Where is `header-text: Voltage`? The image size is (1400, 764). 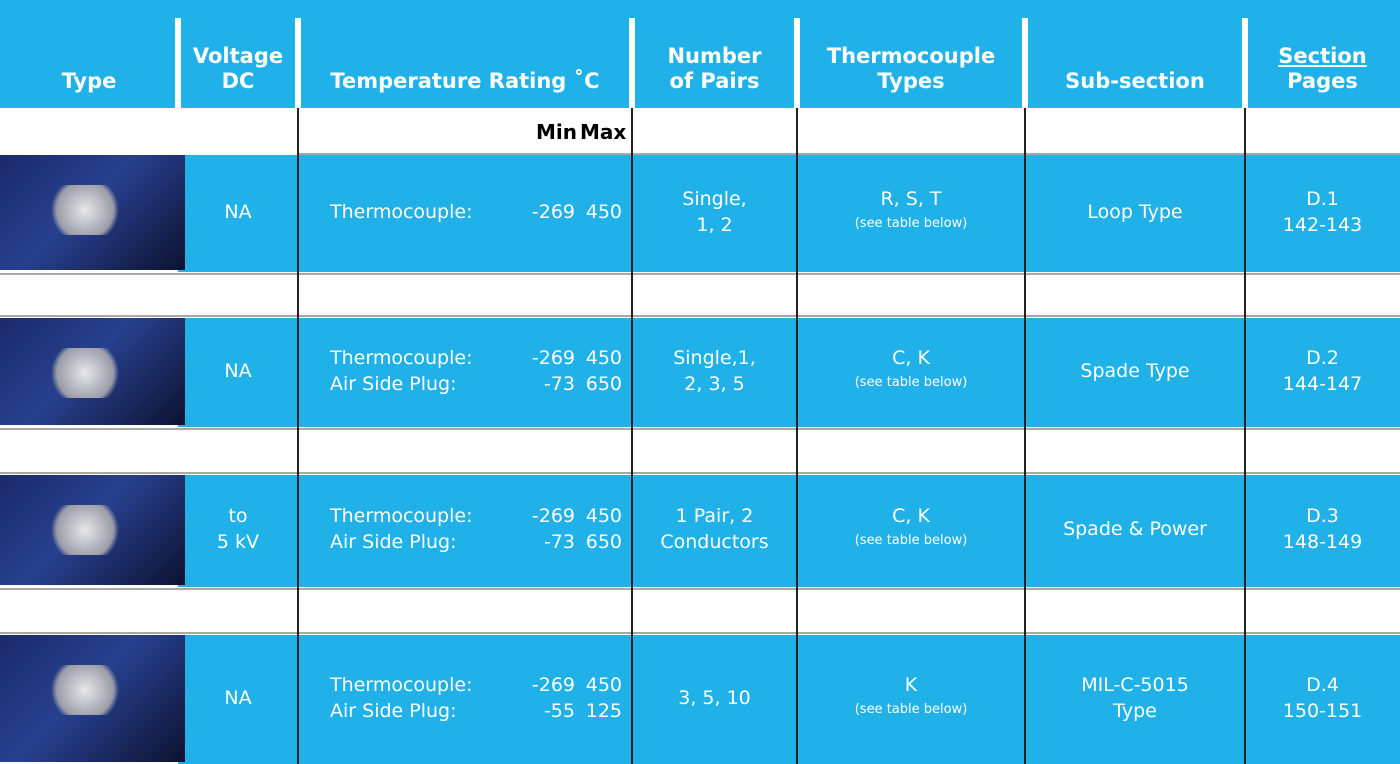
header-text: Voltage is located at coordinates (238, 56).